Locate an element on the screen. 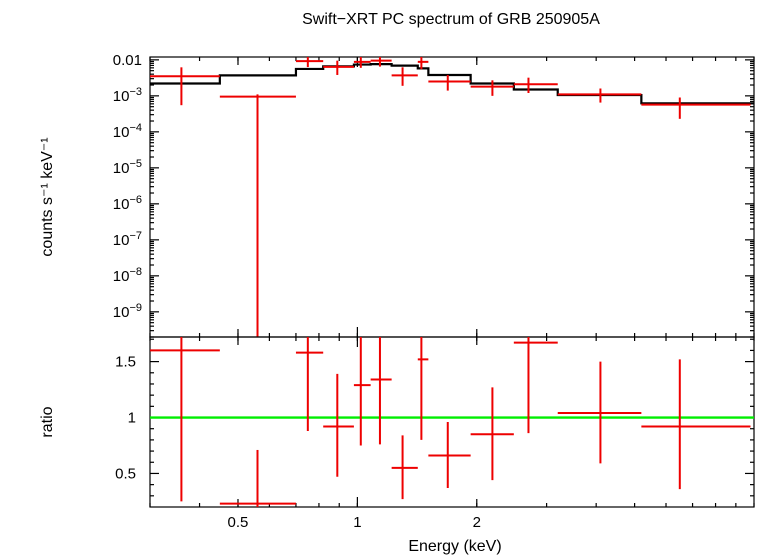 The width and height of the screenshot is (758, 556). ratio-tick-label-1: 1 is located at coordinates (132, 418).